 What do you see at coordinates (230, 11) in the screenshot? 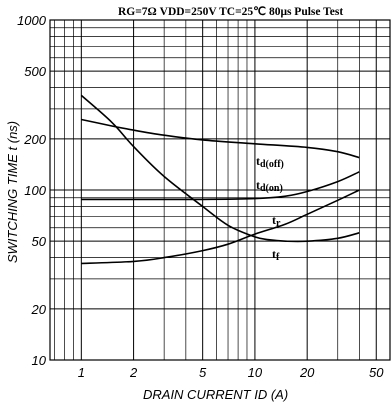
I see `test-conditions: RG=7Ω VDD=250V TC=25℃ 80μs Pulse Test` at bounding box center [230, 11].